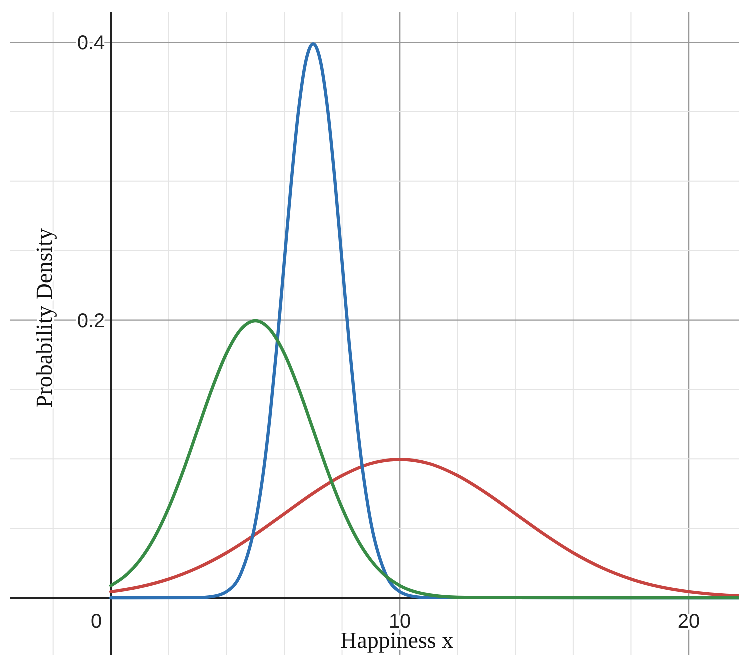 This screenshot has width=739, height=655. What do you see at coordinates (91, 43) in the screenshot?
I see `y-tick-label: 0.4` at bounding box center [91, 43].